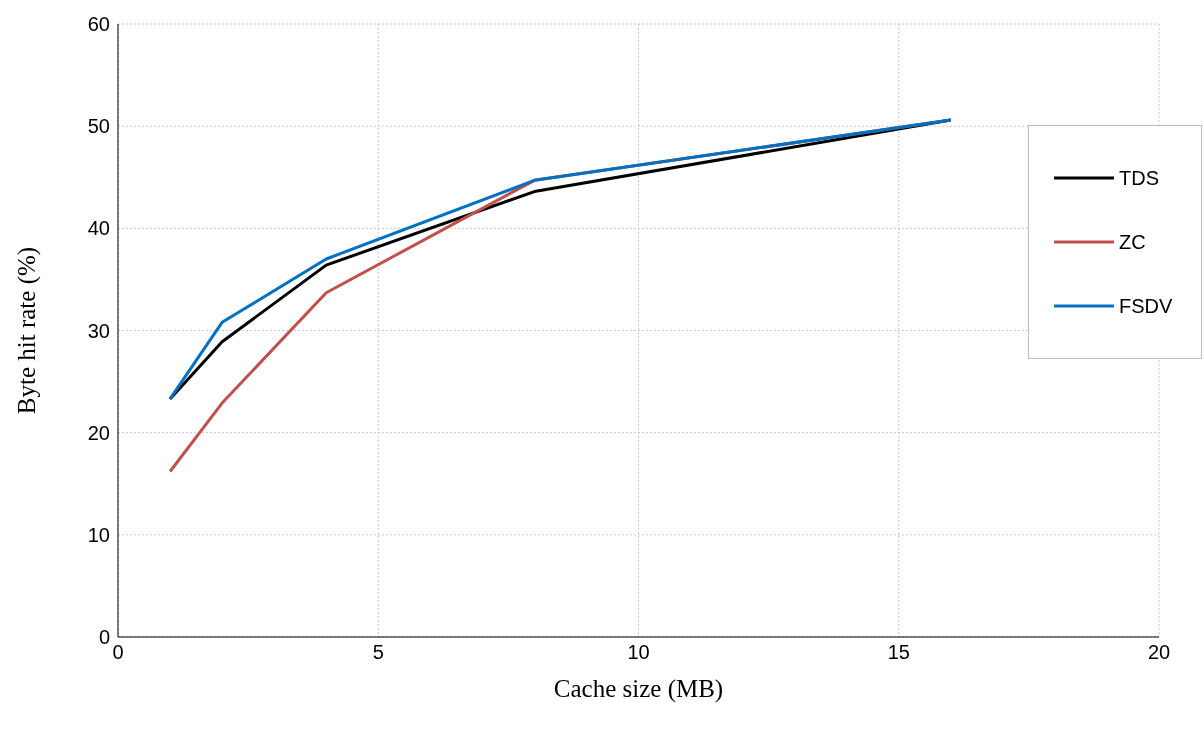 This screenshot has height=738, width=1204. What do you see at coordinates (104, 637) in the screenshot?
I see `y-tick-label: 0` at bounding box center [104, 637].